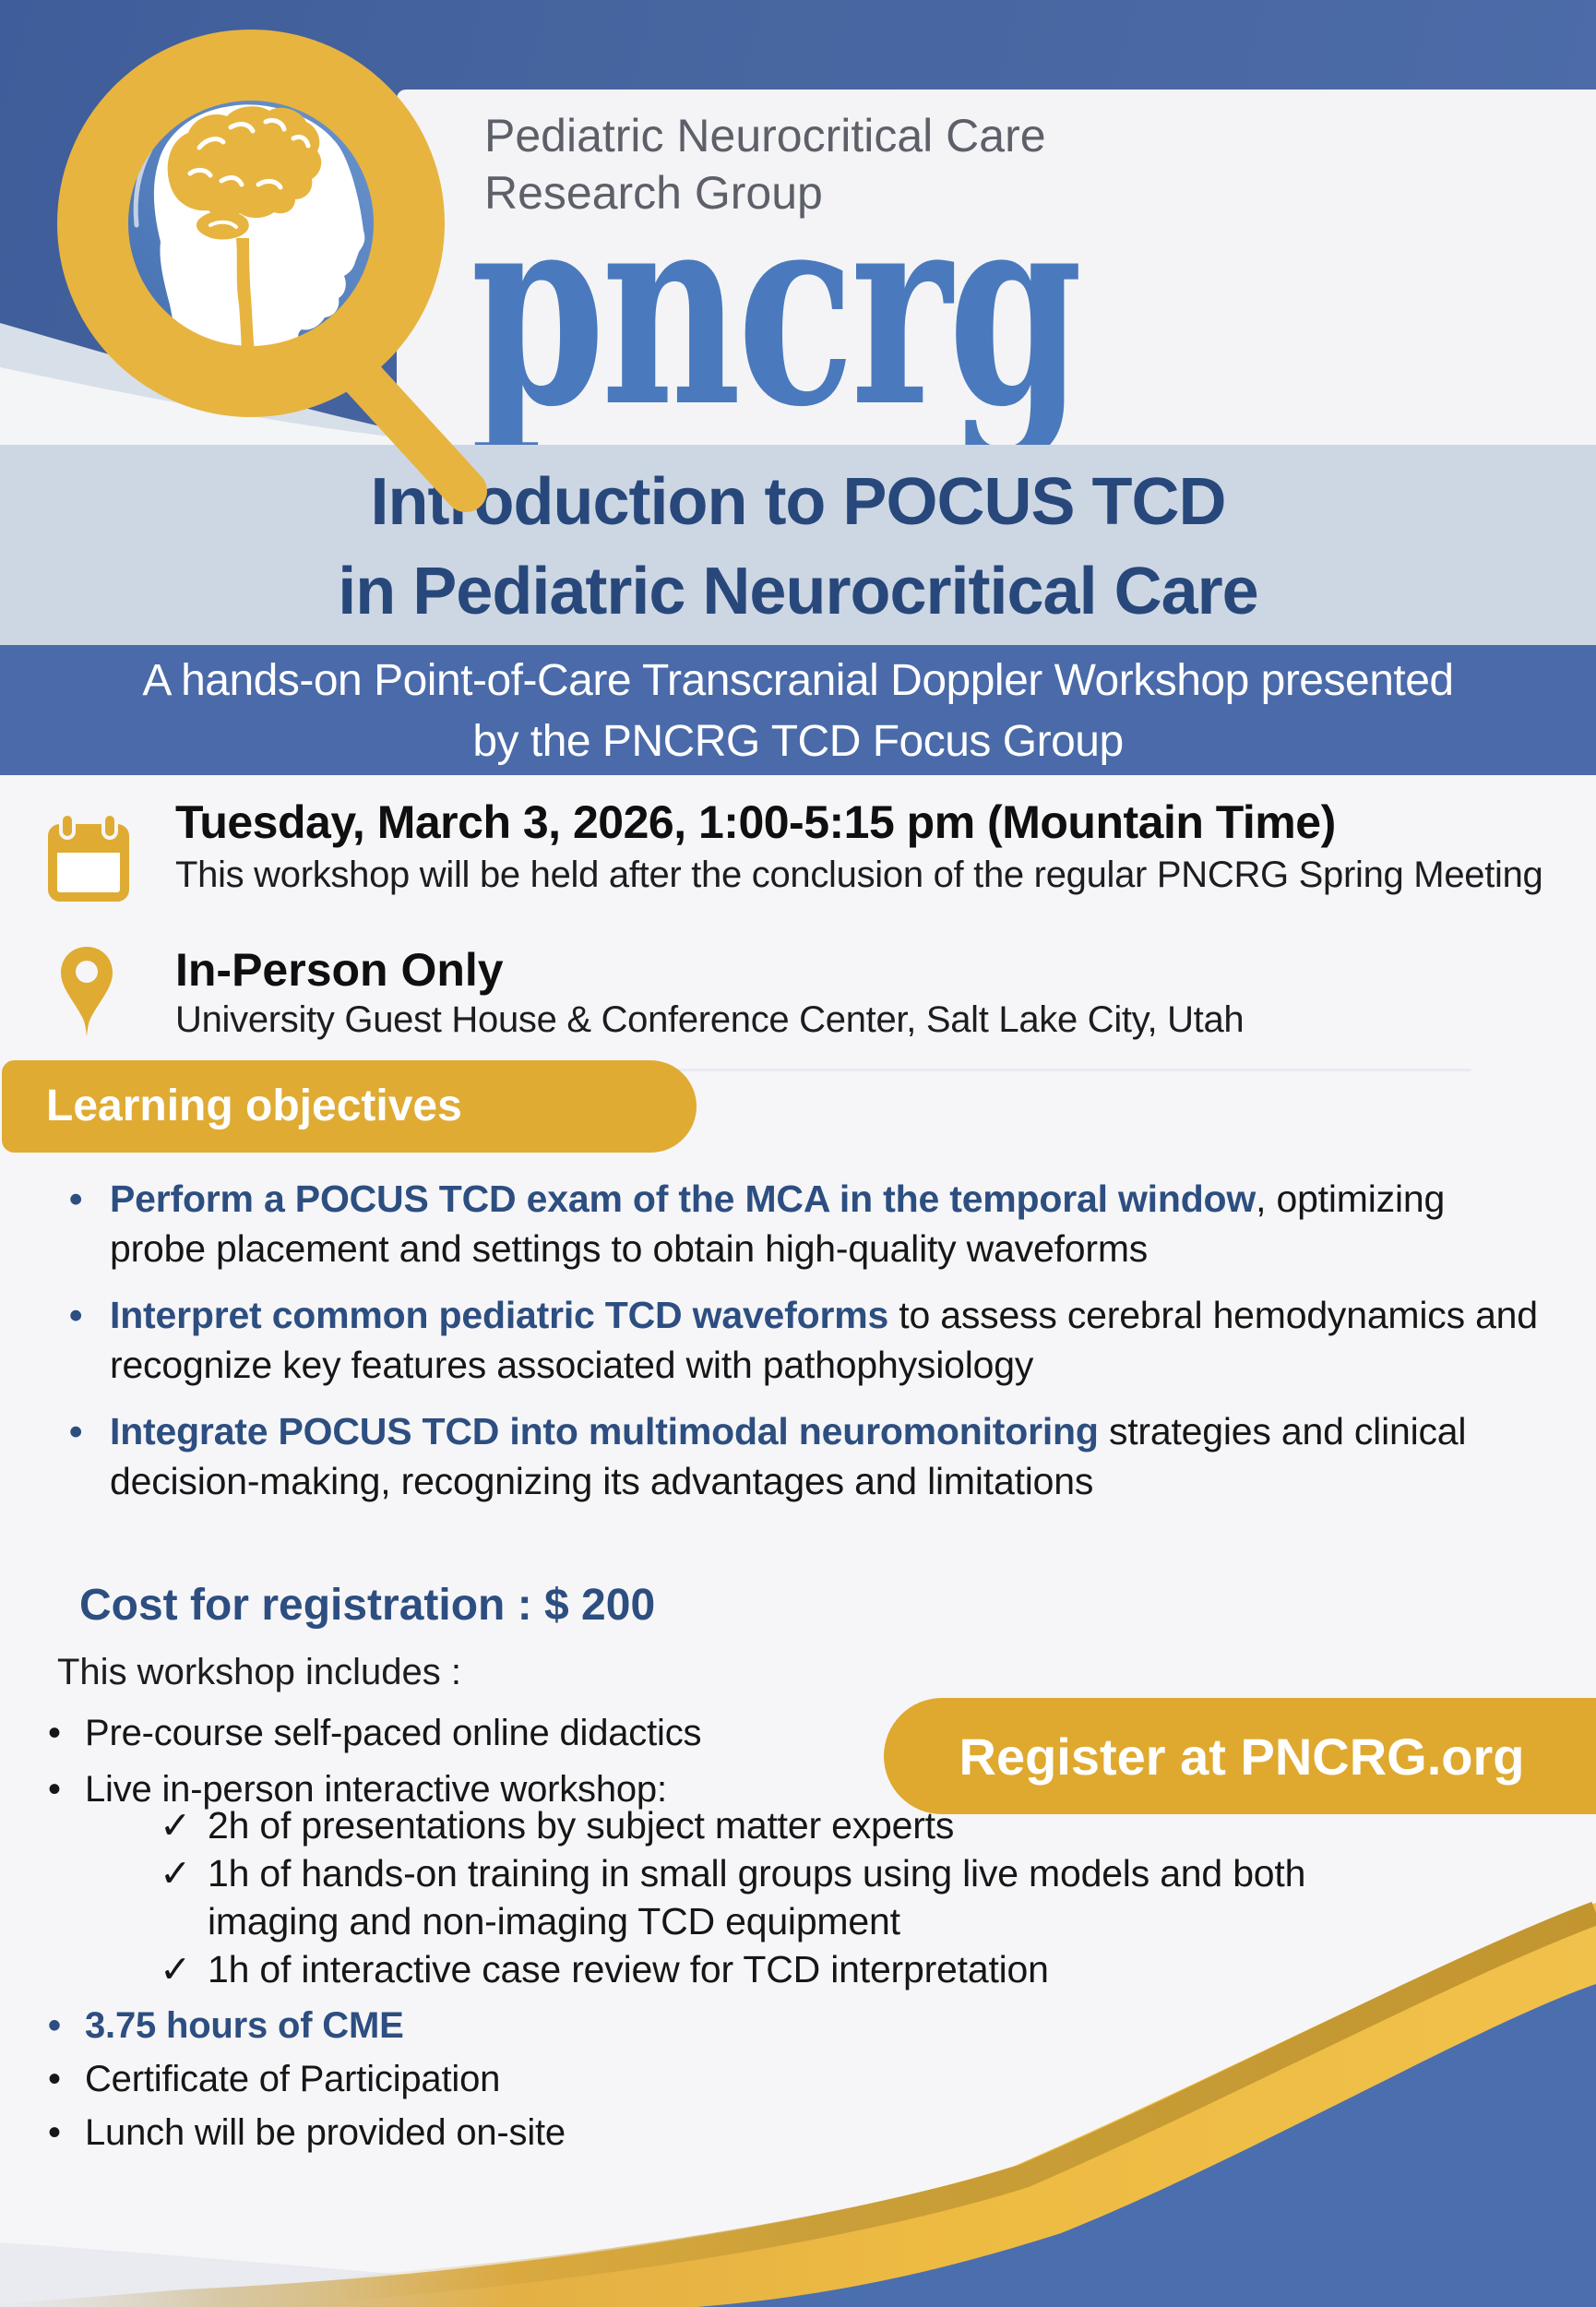 This screenshot has width=1596, height=2307. I want to click on objective-key-phrase: Interpret common pediatric TCD waveforms, so click(499, 1315).